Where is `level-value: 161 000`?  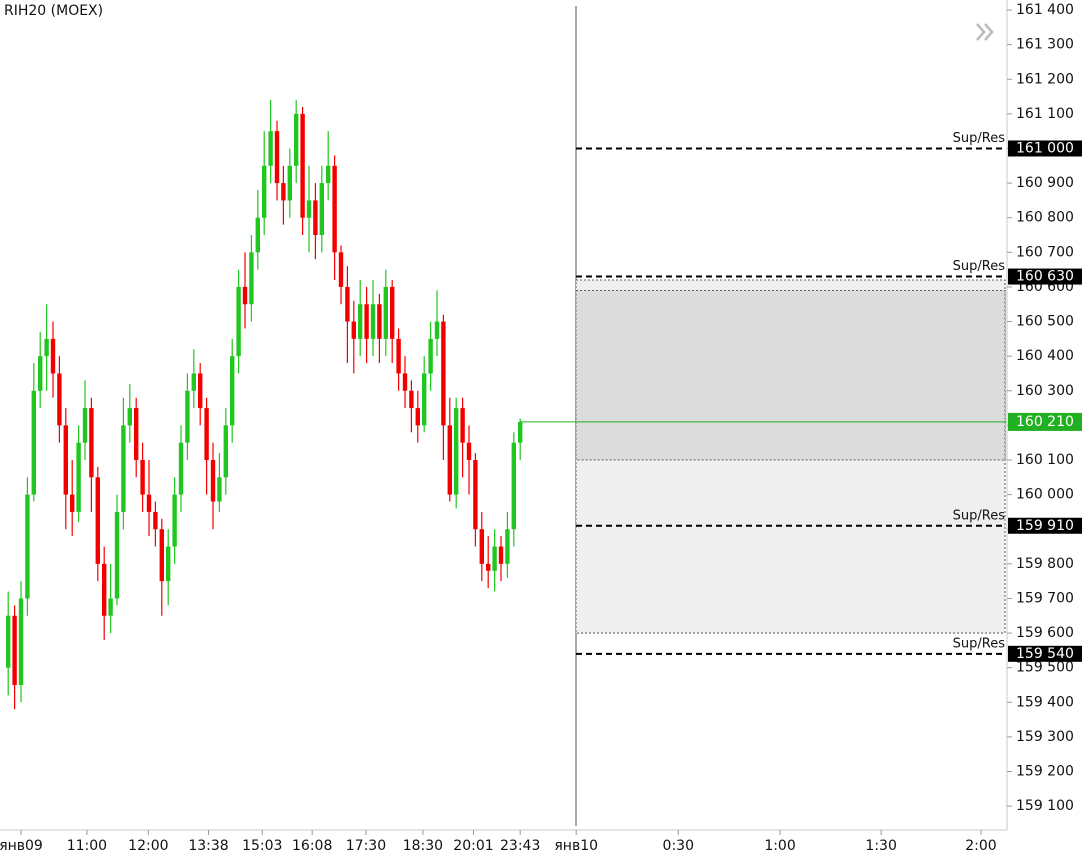 level-value: 161 000 is located at coordinates (1045, 148).